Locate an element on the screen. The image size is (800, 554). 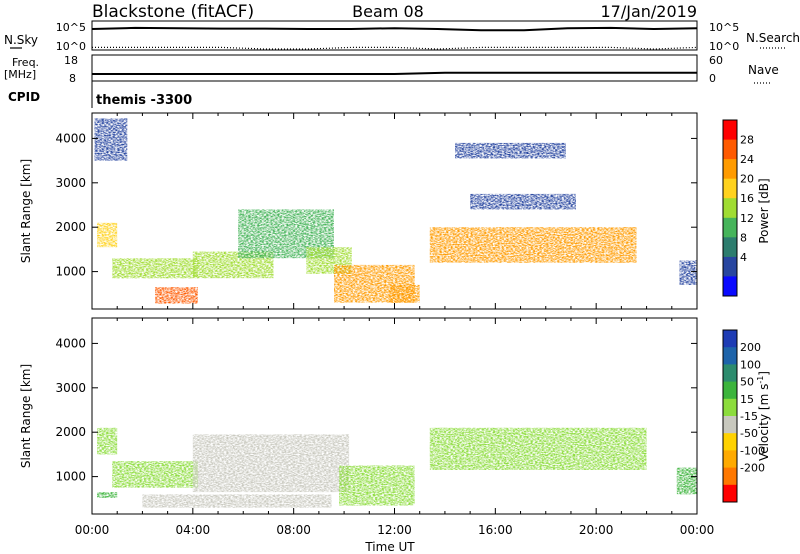
velocity-heatmap is located at coordinates (397, 467).